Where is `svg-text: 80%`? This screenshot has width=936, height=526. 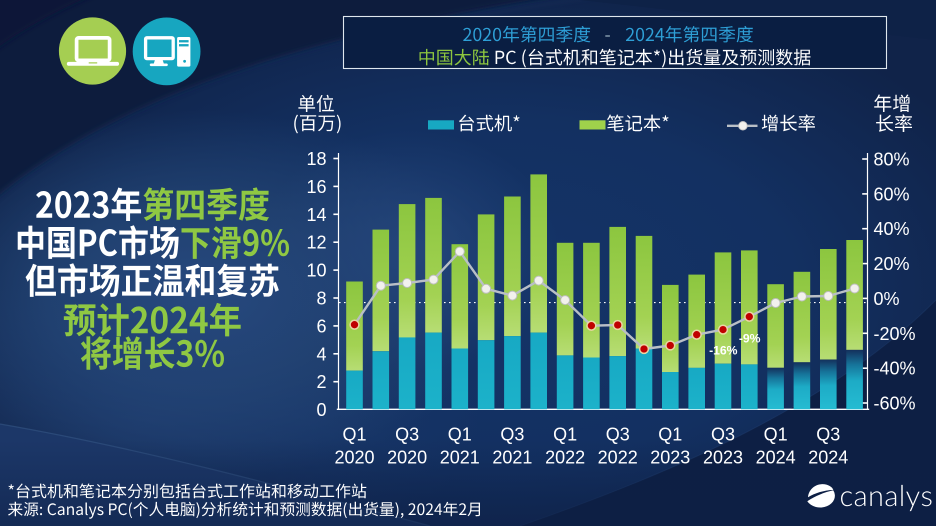
svg-text: 80% is located at coordinates (892, 160).